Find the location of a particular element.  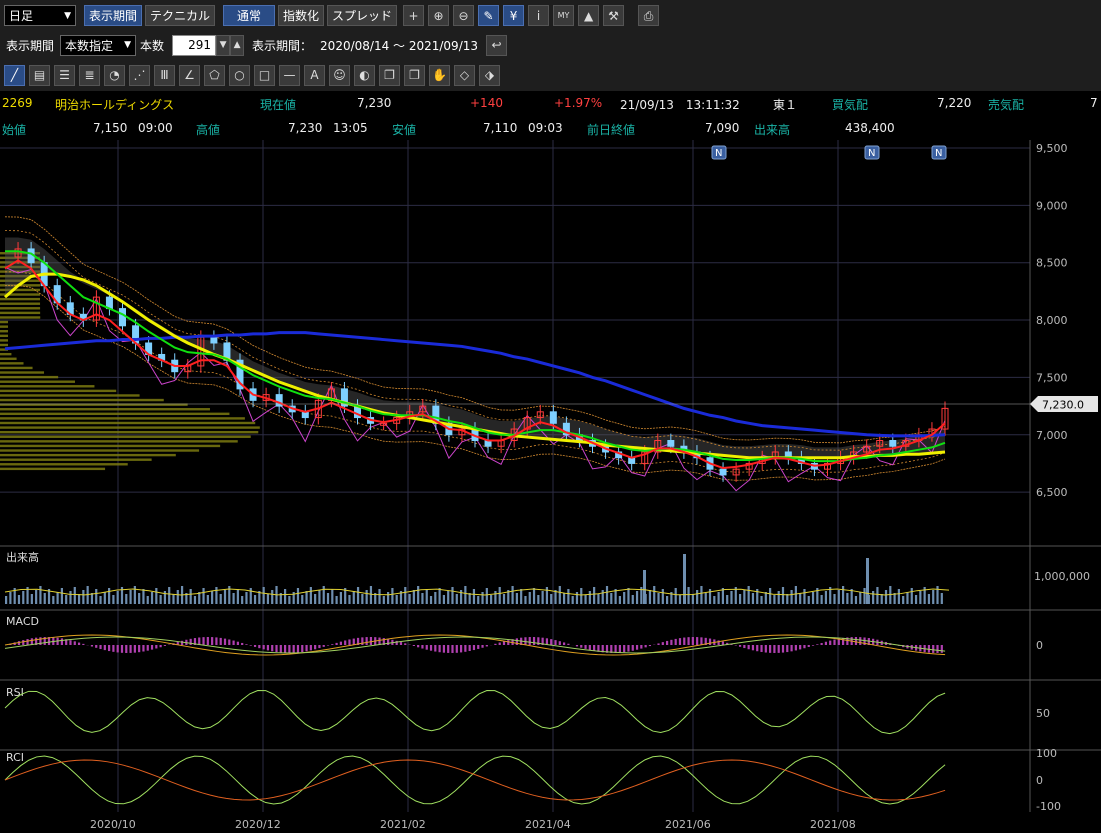

mode-select: 本数指定 ▼ is located at coordinates (98, 45).